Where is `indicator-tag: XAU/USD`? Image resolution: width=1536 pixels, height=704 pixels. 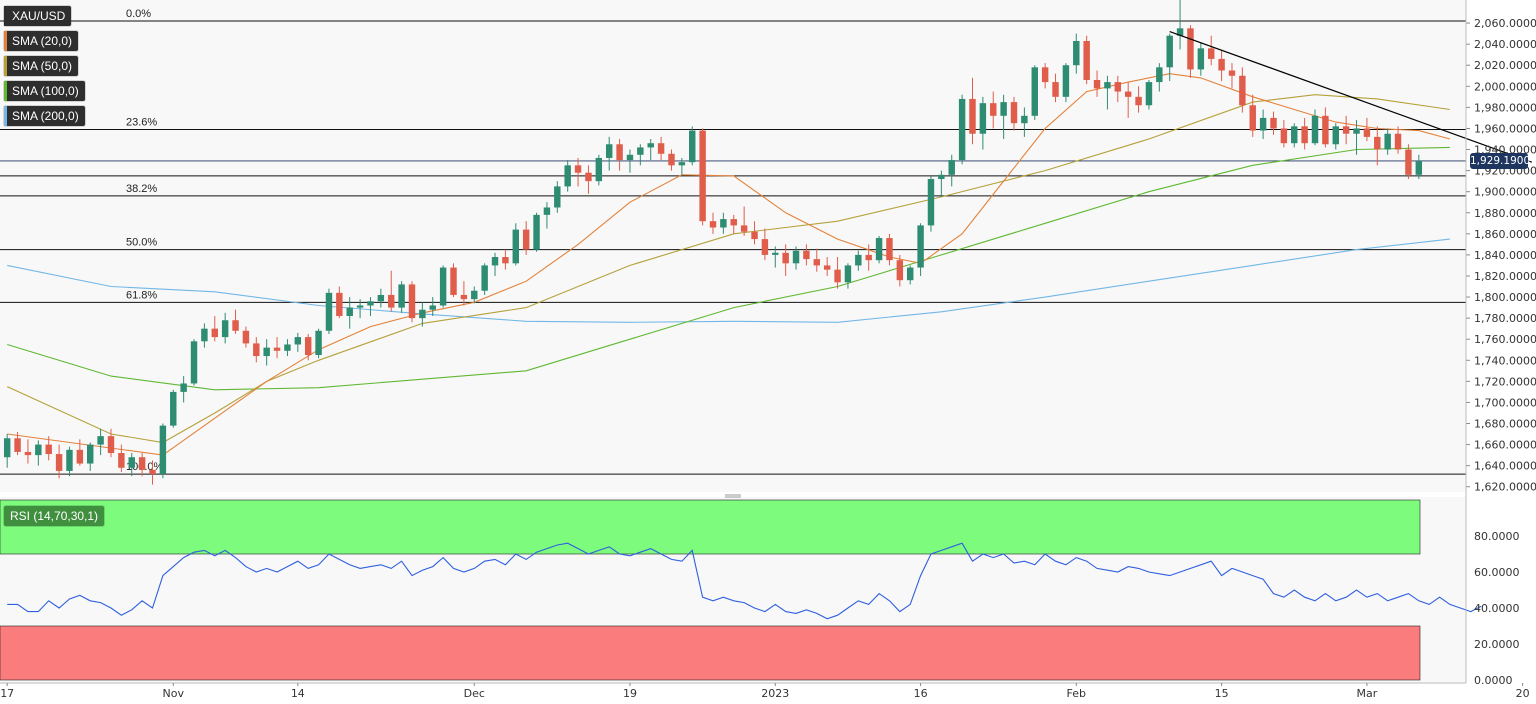
indicator-tag: XAU/USD is located at coordinates (38, 16).